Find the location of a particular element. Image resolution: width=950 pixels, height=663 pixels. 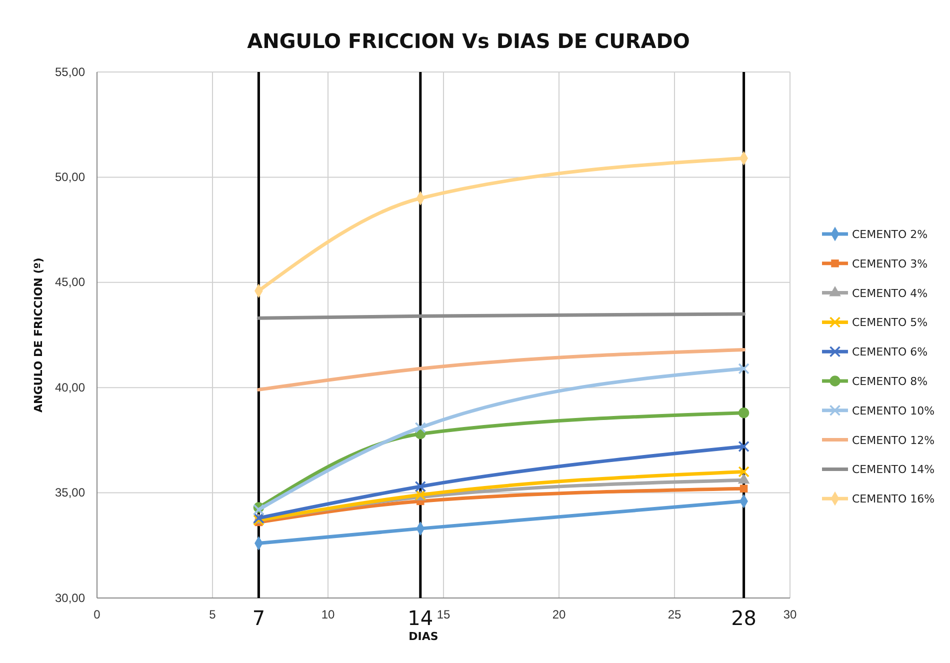

legend-label: CEMENTO 3% is located at coordinates (890, 263).